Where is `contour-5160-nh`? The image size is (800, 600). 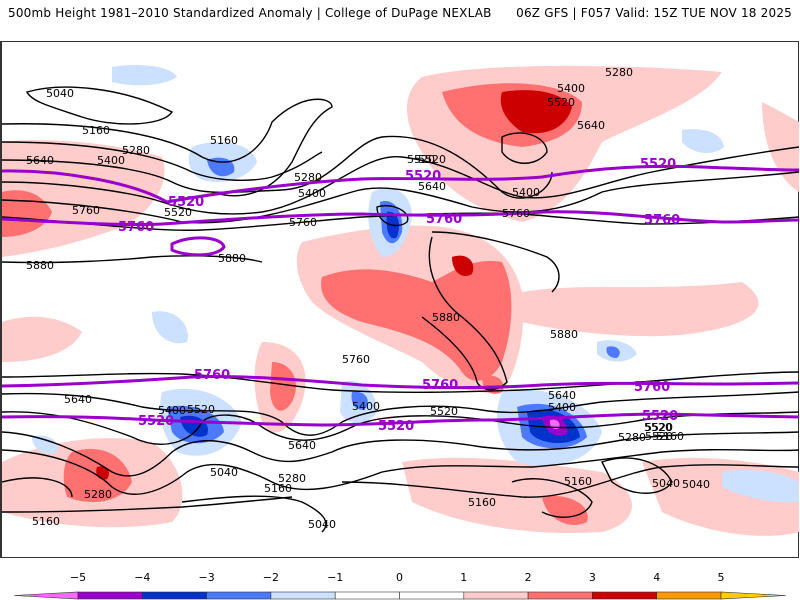 contour-5160-nh is located at coordinates (167, 147).